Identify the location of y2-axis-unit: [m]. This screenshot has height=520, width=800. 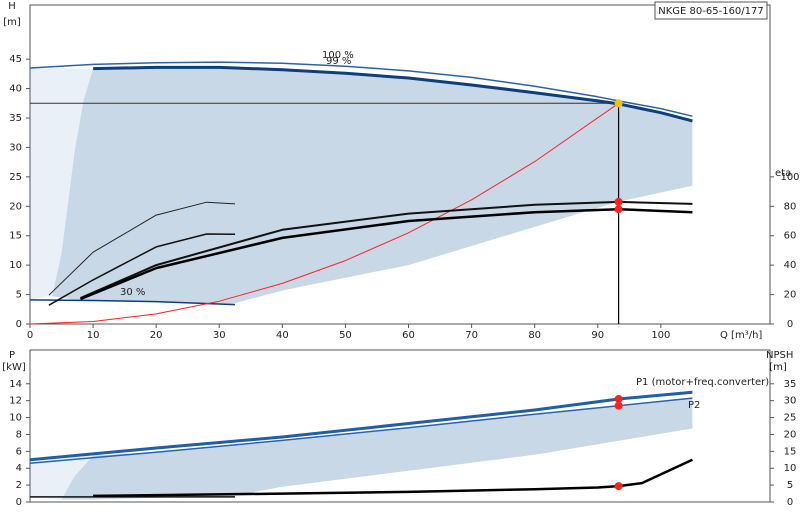
(778, 367).